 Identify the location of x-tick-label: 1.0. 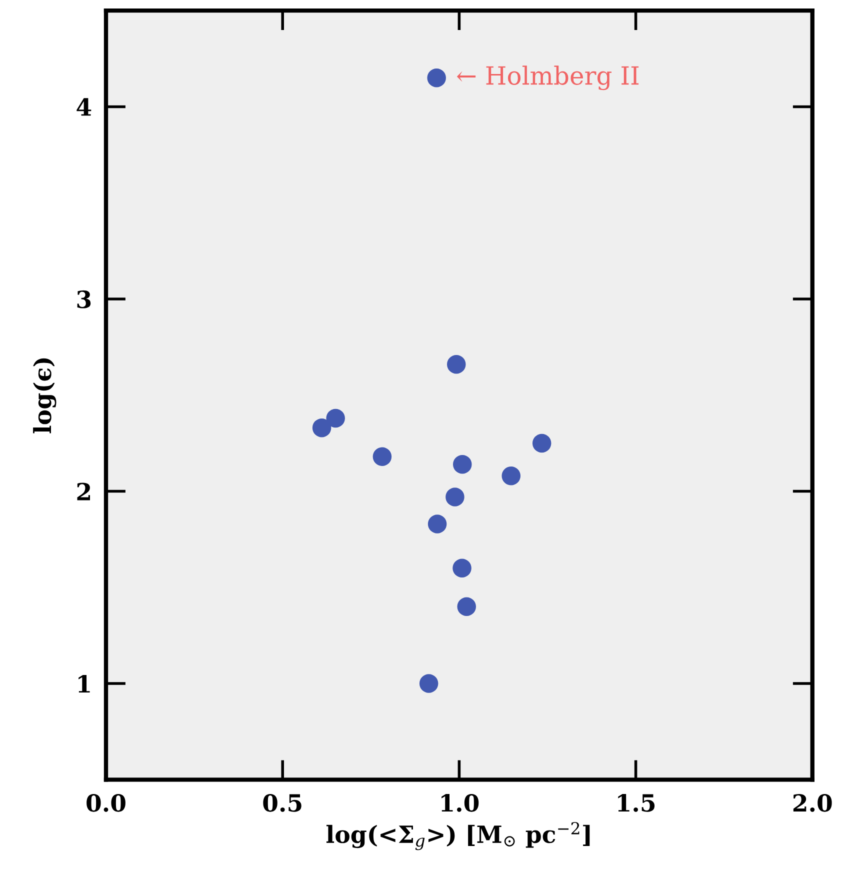
(460, 803).